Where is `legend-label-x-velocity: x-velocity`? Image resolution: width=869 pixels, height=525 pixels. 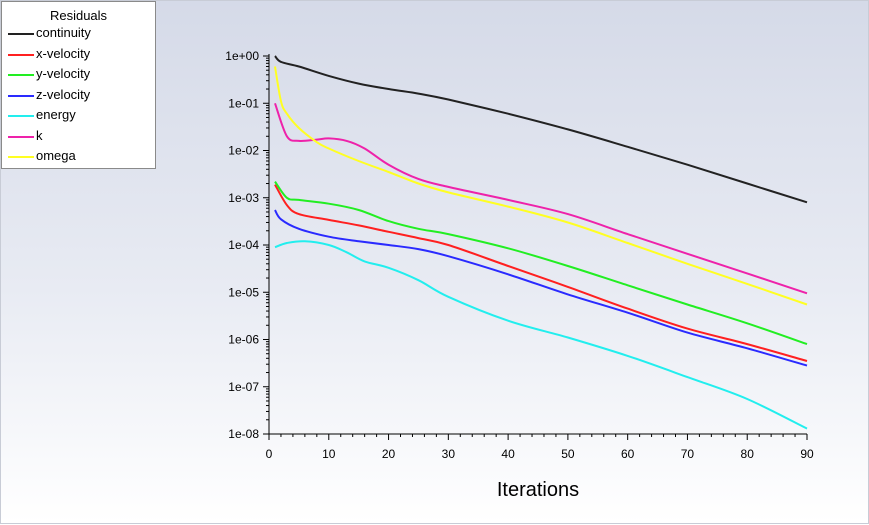
legend-label-x-velocity: x-velocity is located at coordinates (63, 53).